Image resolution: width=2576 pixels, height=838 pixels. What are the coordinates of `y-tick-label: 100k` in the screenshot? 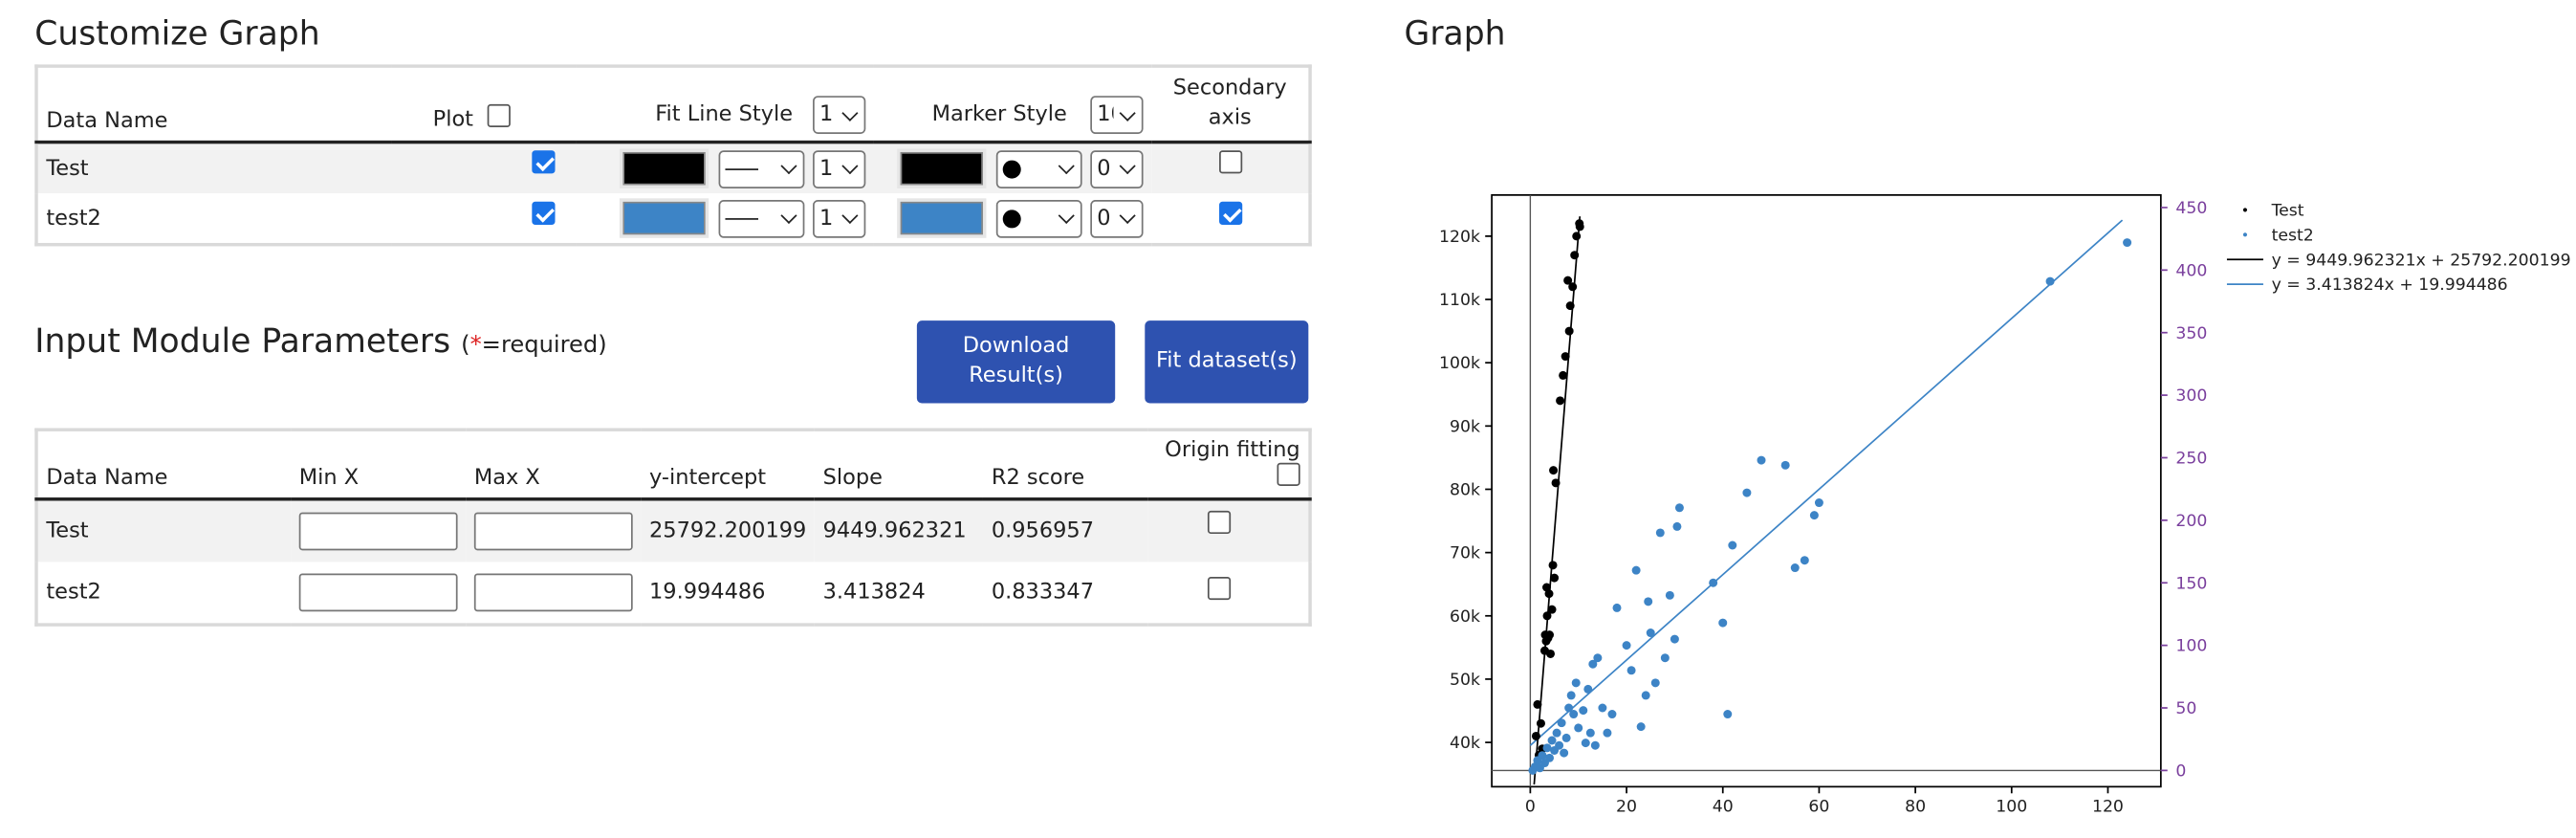 It's located at (1459, 363).